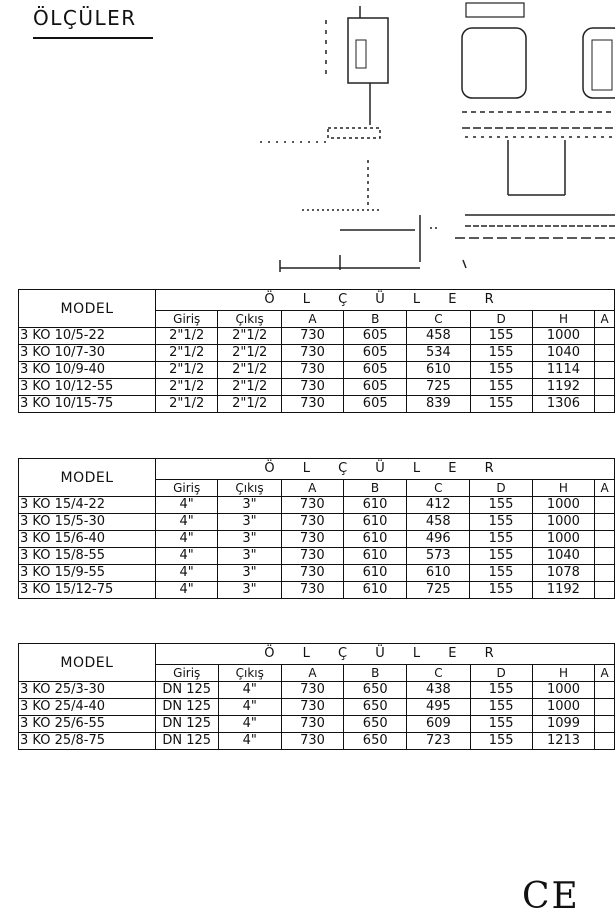 The width and height of the screenshot is (615, 917). What do you see at coordinates (438, 488) in the screenshot?
I see `column-header-c: C` at bounding box center [438, 488].